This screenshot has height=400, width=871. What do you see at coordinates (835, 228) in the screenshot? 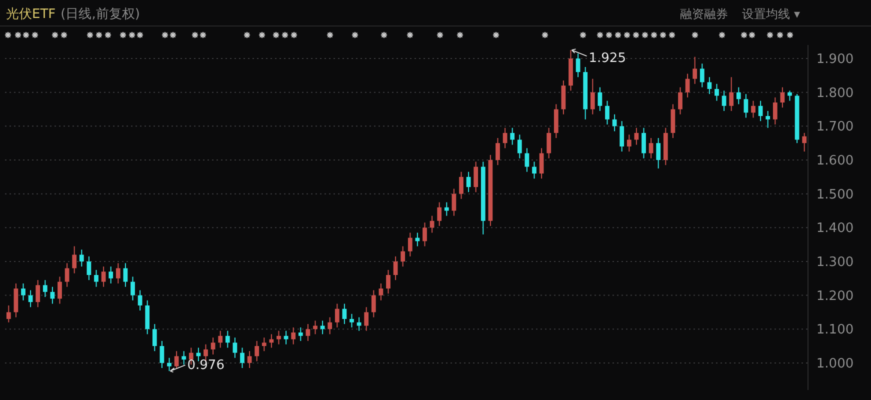
I see `y-tick-label: 1.400` at bounding box center [835, 228].